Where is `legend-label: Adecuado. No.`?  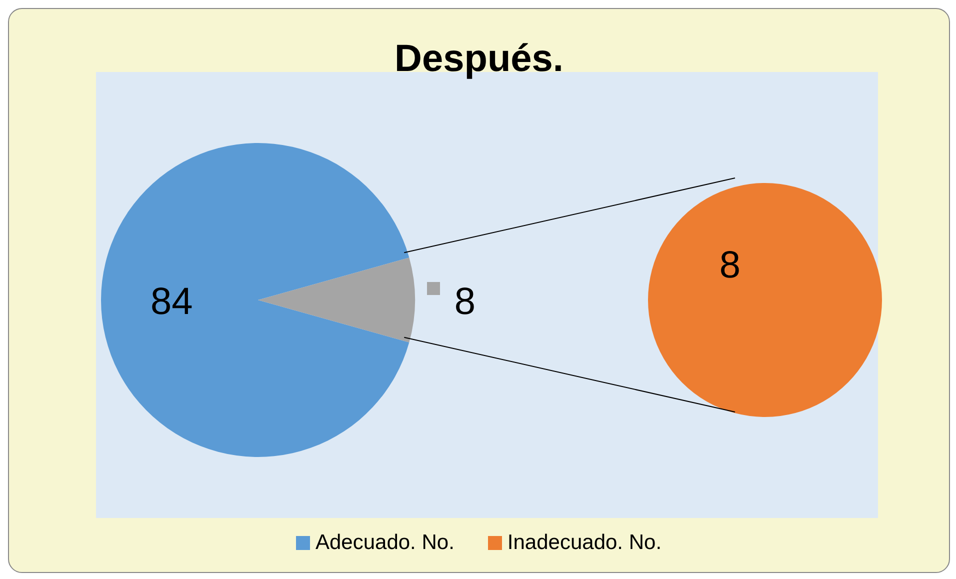 legend-label: Adecuado. No. is located at coordinates (384, 543).